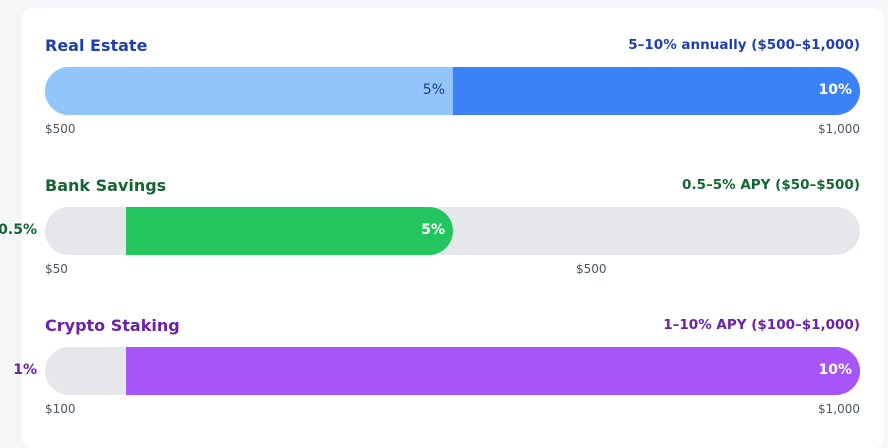 The width and height of the screenshot is (888, 448). I want to click on max-rate-label: 5%, so click(433, 230).